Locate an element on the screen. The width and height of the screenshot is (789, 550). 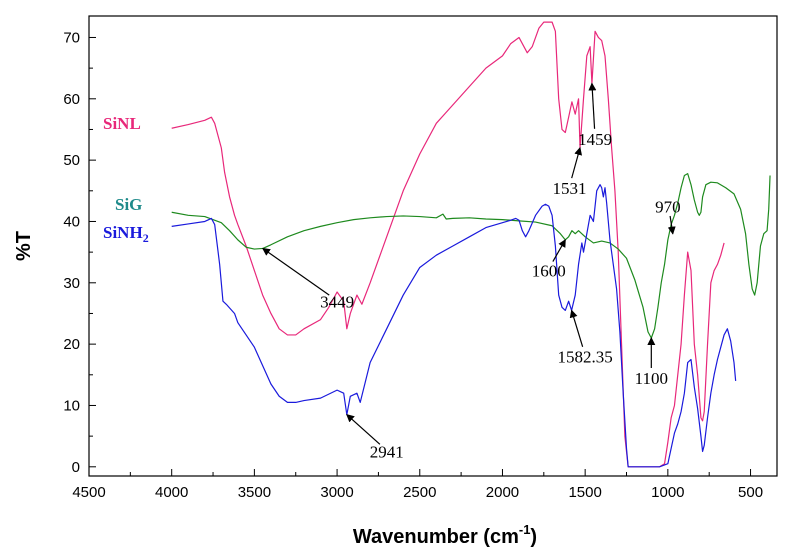
annotation-label: 1600 is located at coordinates (549, 271).